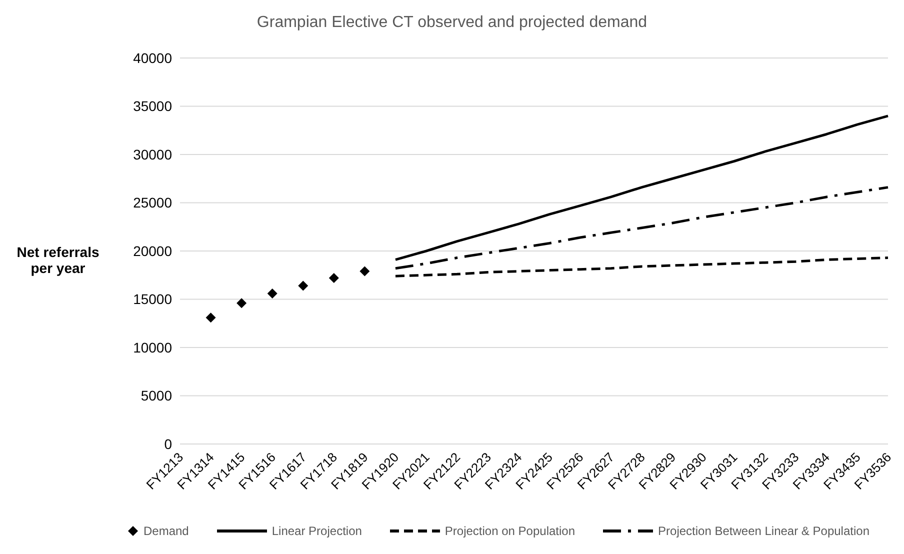 The image size is (904, 554). What do you see at coordinates (452, 23) in the screenshot?
I see `chart-title: Grampian Elective CT observed and projected demand` at bounding box center [452, 23].